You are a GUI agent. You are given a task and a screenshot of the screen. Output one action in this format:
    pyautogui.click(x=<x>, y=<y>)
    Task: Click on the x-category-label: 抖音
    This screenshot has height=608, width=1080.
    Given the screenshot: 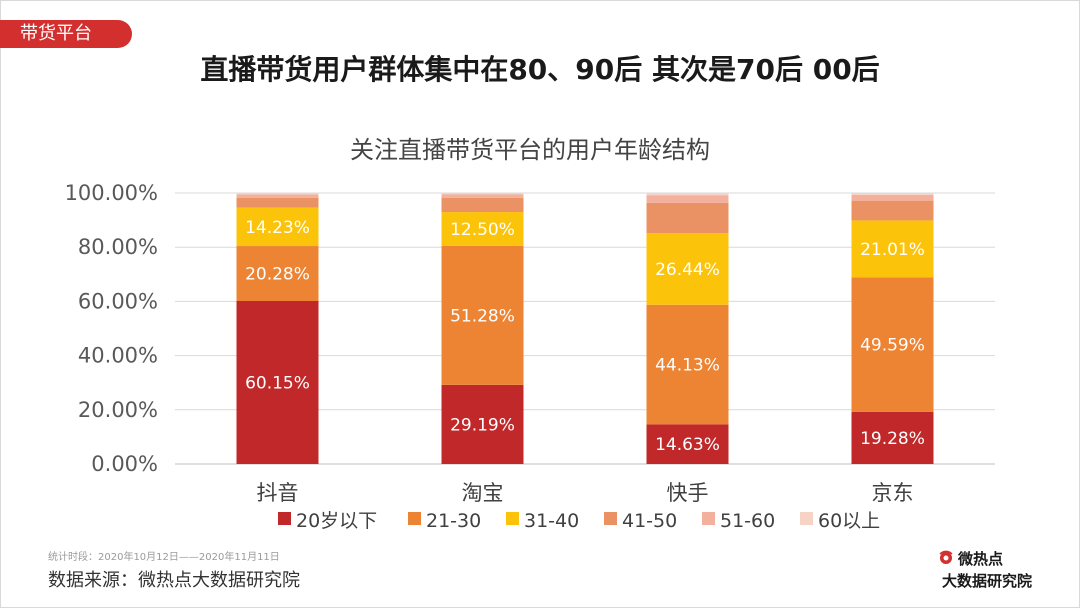 What is the action you would take?
    pyautogui.click(x=278, y=493)
    